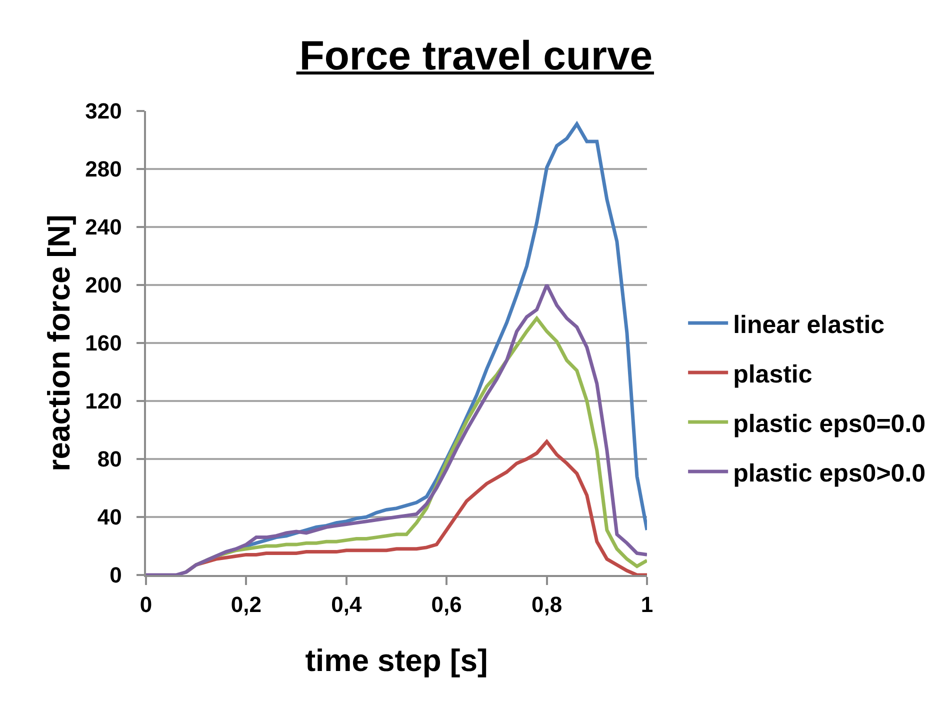 This screenshot has width=934, height=705. What do you see at coordinates (103, 227) in the screenshot?
I see `y-tick-label: 240` at bounding box center [103, 227].